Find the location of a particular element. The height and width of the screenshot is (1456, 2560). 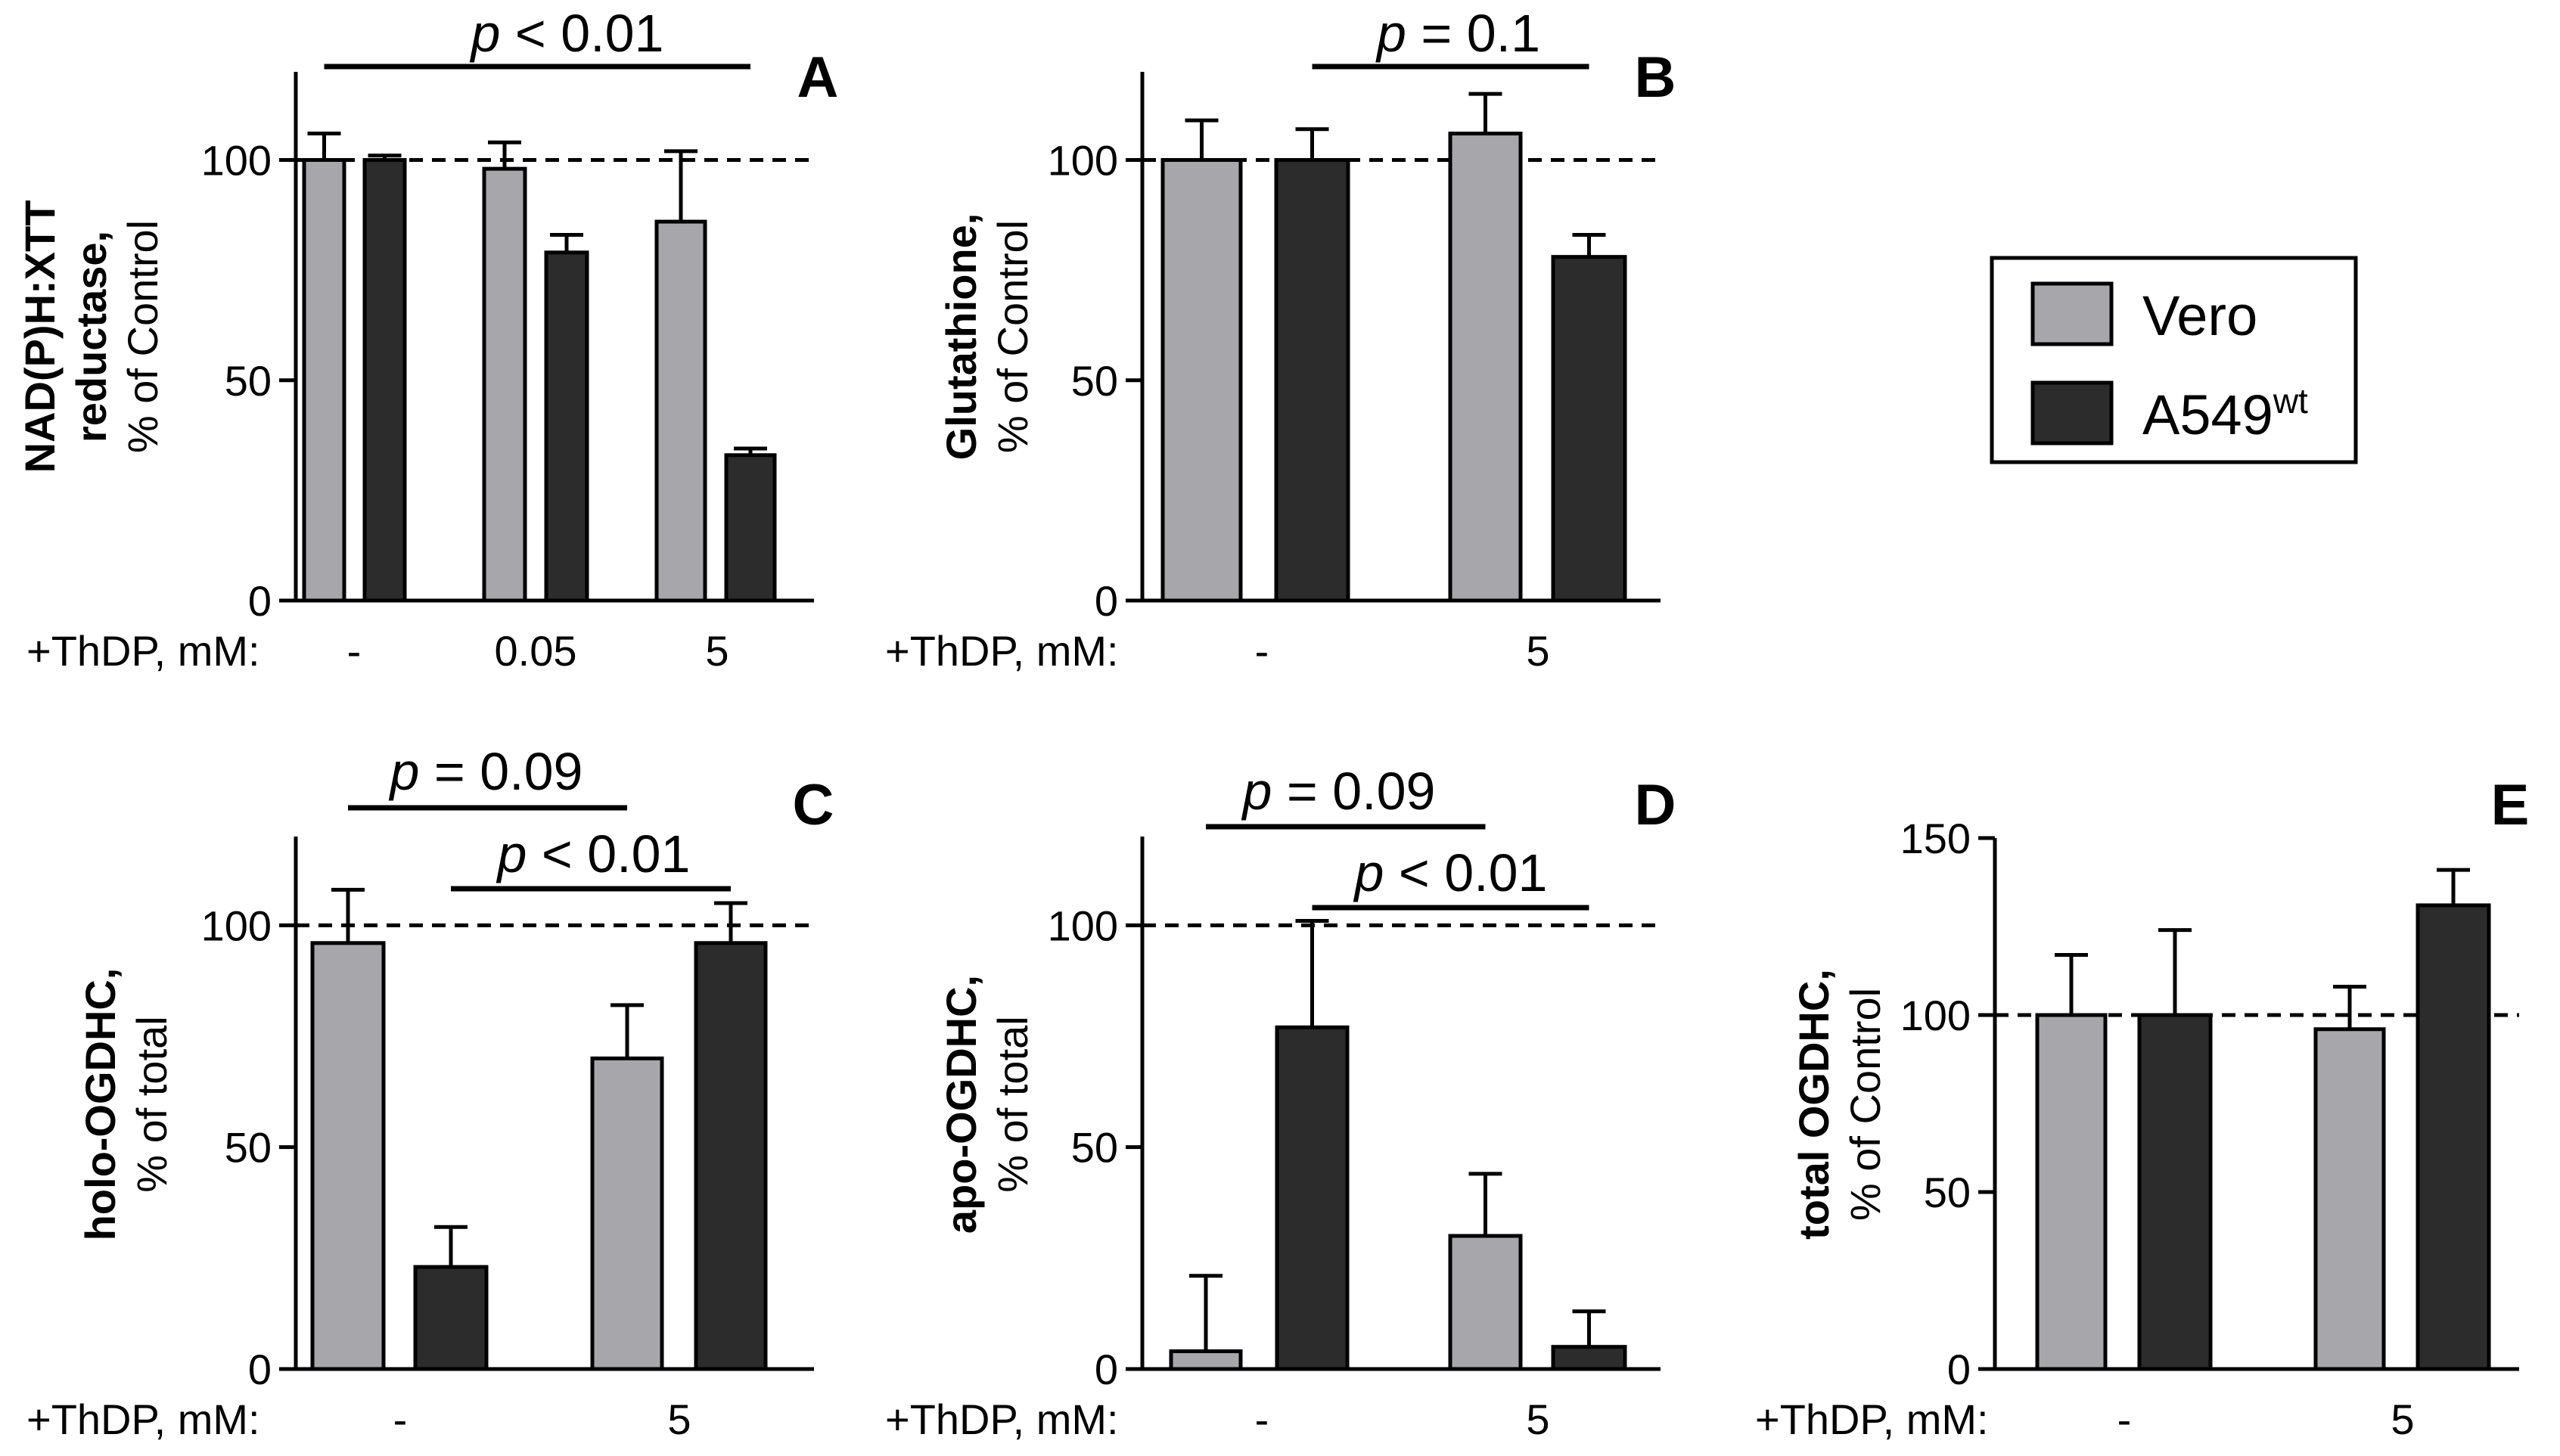

panel-b-significance-label-0: p = 0.1 is located at coordinates (1457, 33).